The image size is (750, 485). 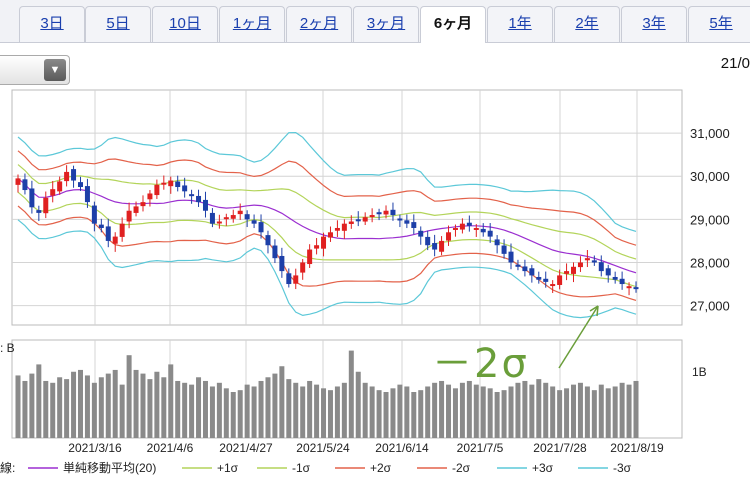 What do you see at coordinates (719, 24) in the screenshot?
I see `tab-5y: 5年` at bounding box center [719, 24].